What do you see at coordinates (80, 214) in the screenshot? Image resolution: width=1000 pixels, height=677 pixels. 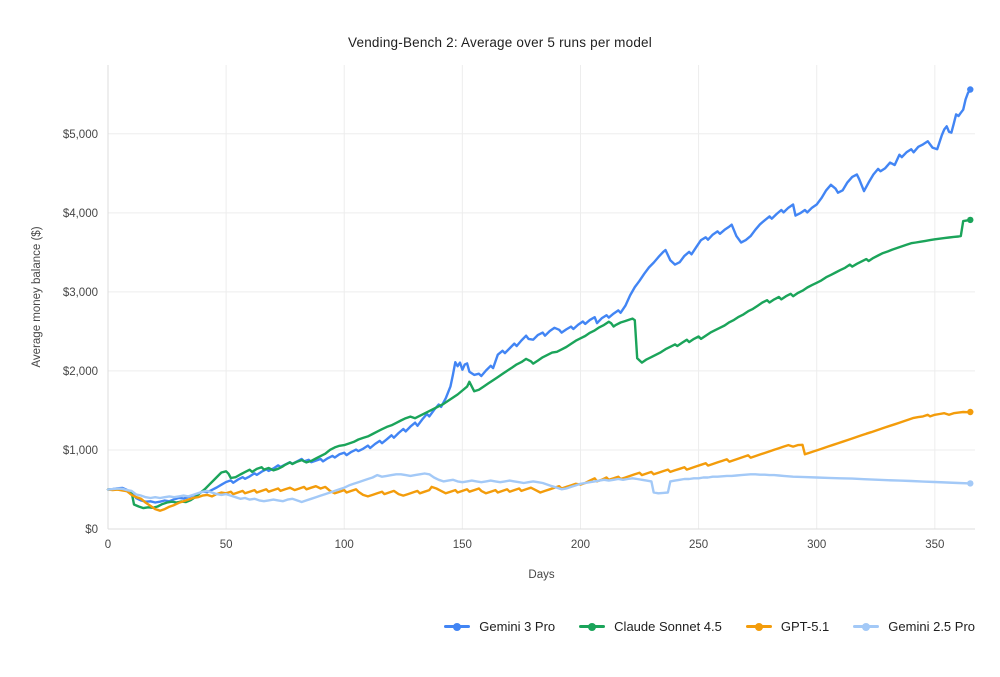 I see `svg-text: $4,000` at bounding box center [80, 214].